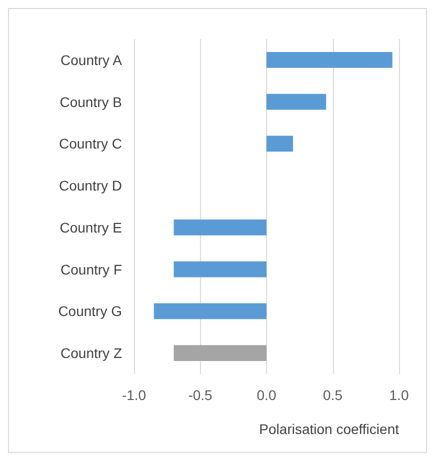 The image size is (437, 463). What do you see at coordinates (90, 144) in the screenshot?
I see `y-tick-label: Country C` at bounding box center [90, 144].